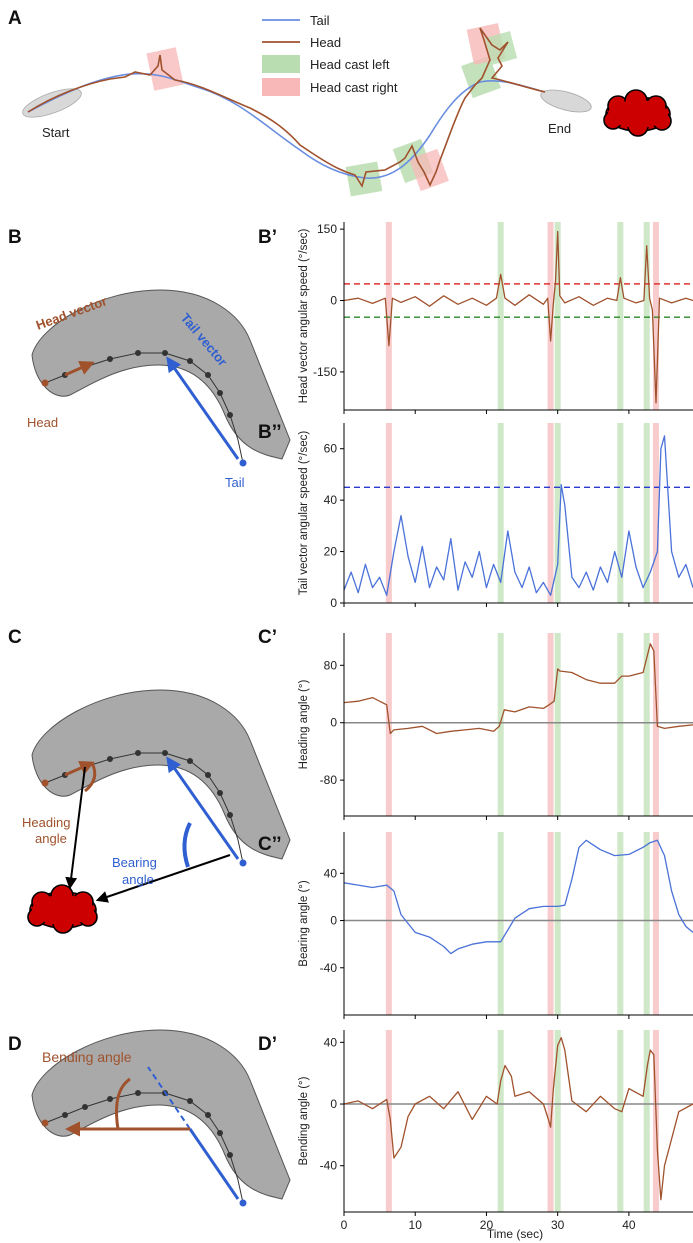 The height and width of the screenshot is (1243, 693). What do you see at coordinates (15, 637) in the screenshot?
I see `panel-label-C: C` at bounding box center [15, 637].